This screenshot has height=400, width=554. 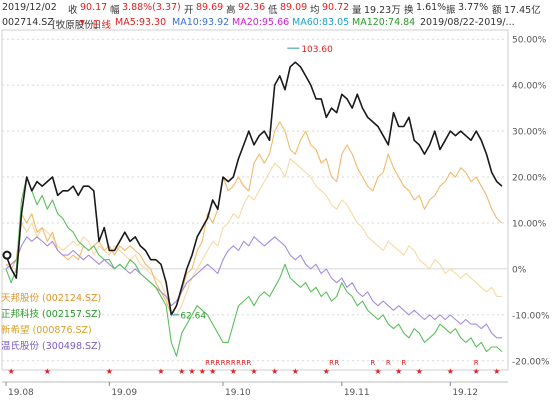 What do you see at coordinates (315, 10) in the screenshot?
I see `avg-label: 均` at bounding box center [315, 10].